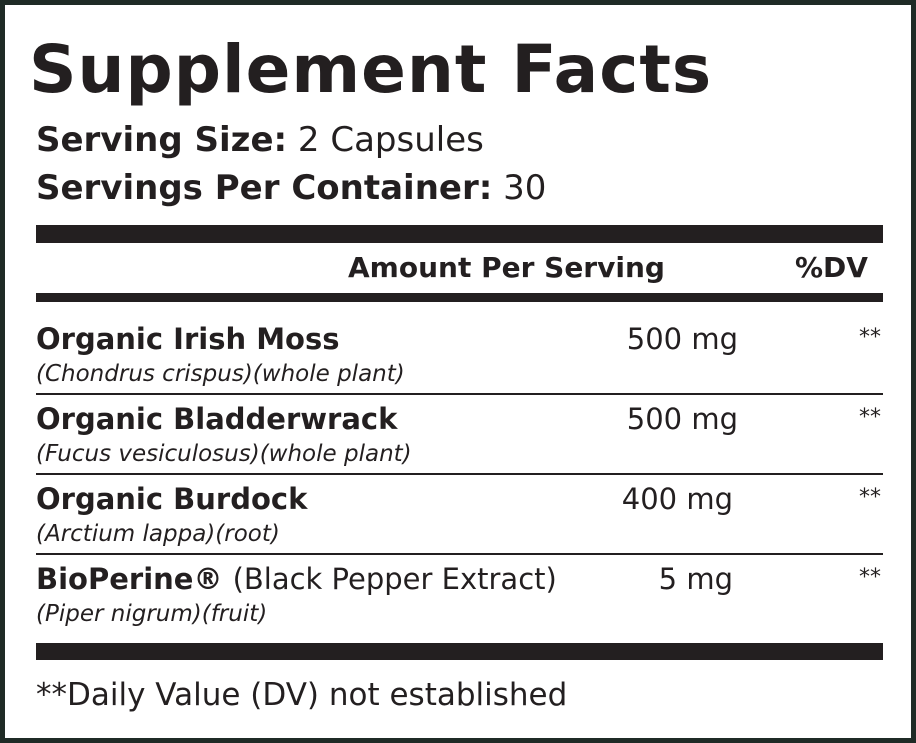 This screenshot has width=916, height=743. Describe the element at coordinates (695, 579) in the screenshot. I see `ingredient-amount: 5 mg` at that location.